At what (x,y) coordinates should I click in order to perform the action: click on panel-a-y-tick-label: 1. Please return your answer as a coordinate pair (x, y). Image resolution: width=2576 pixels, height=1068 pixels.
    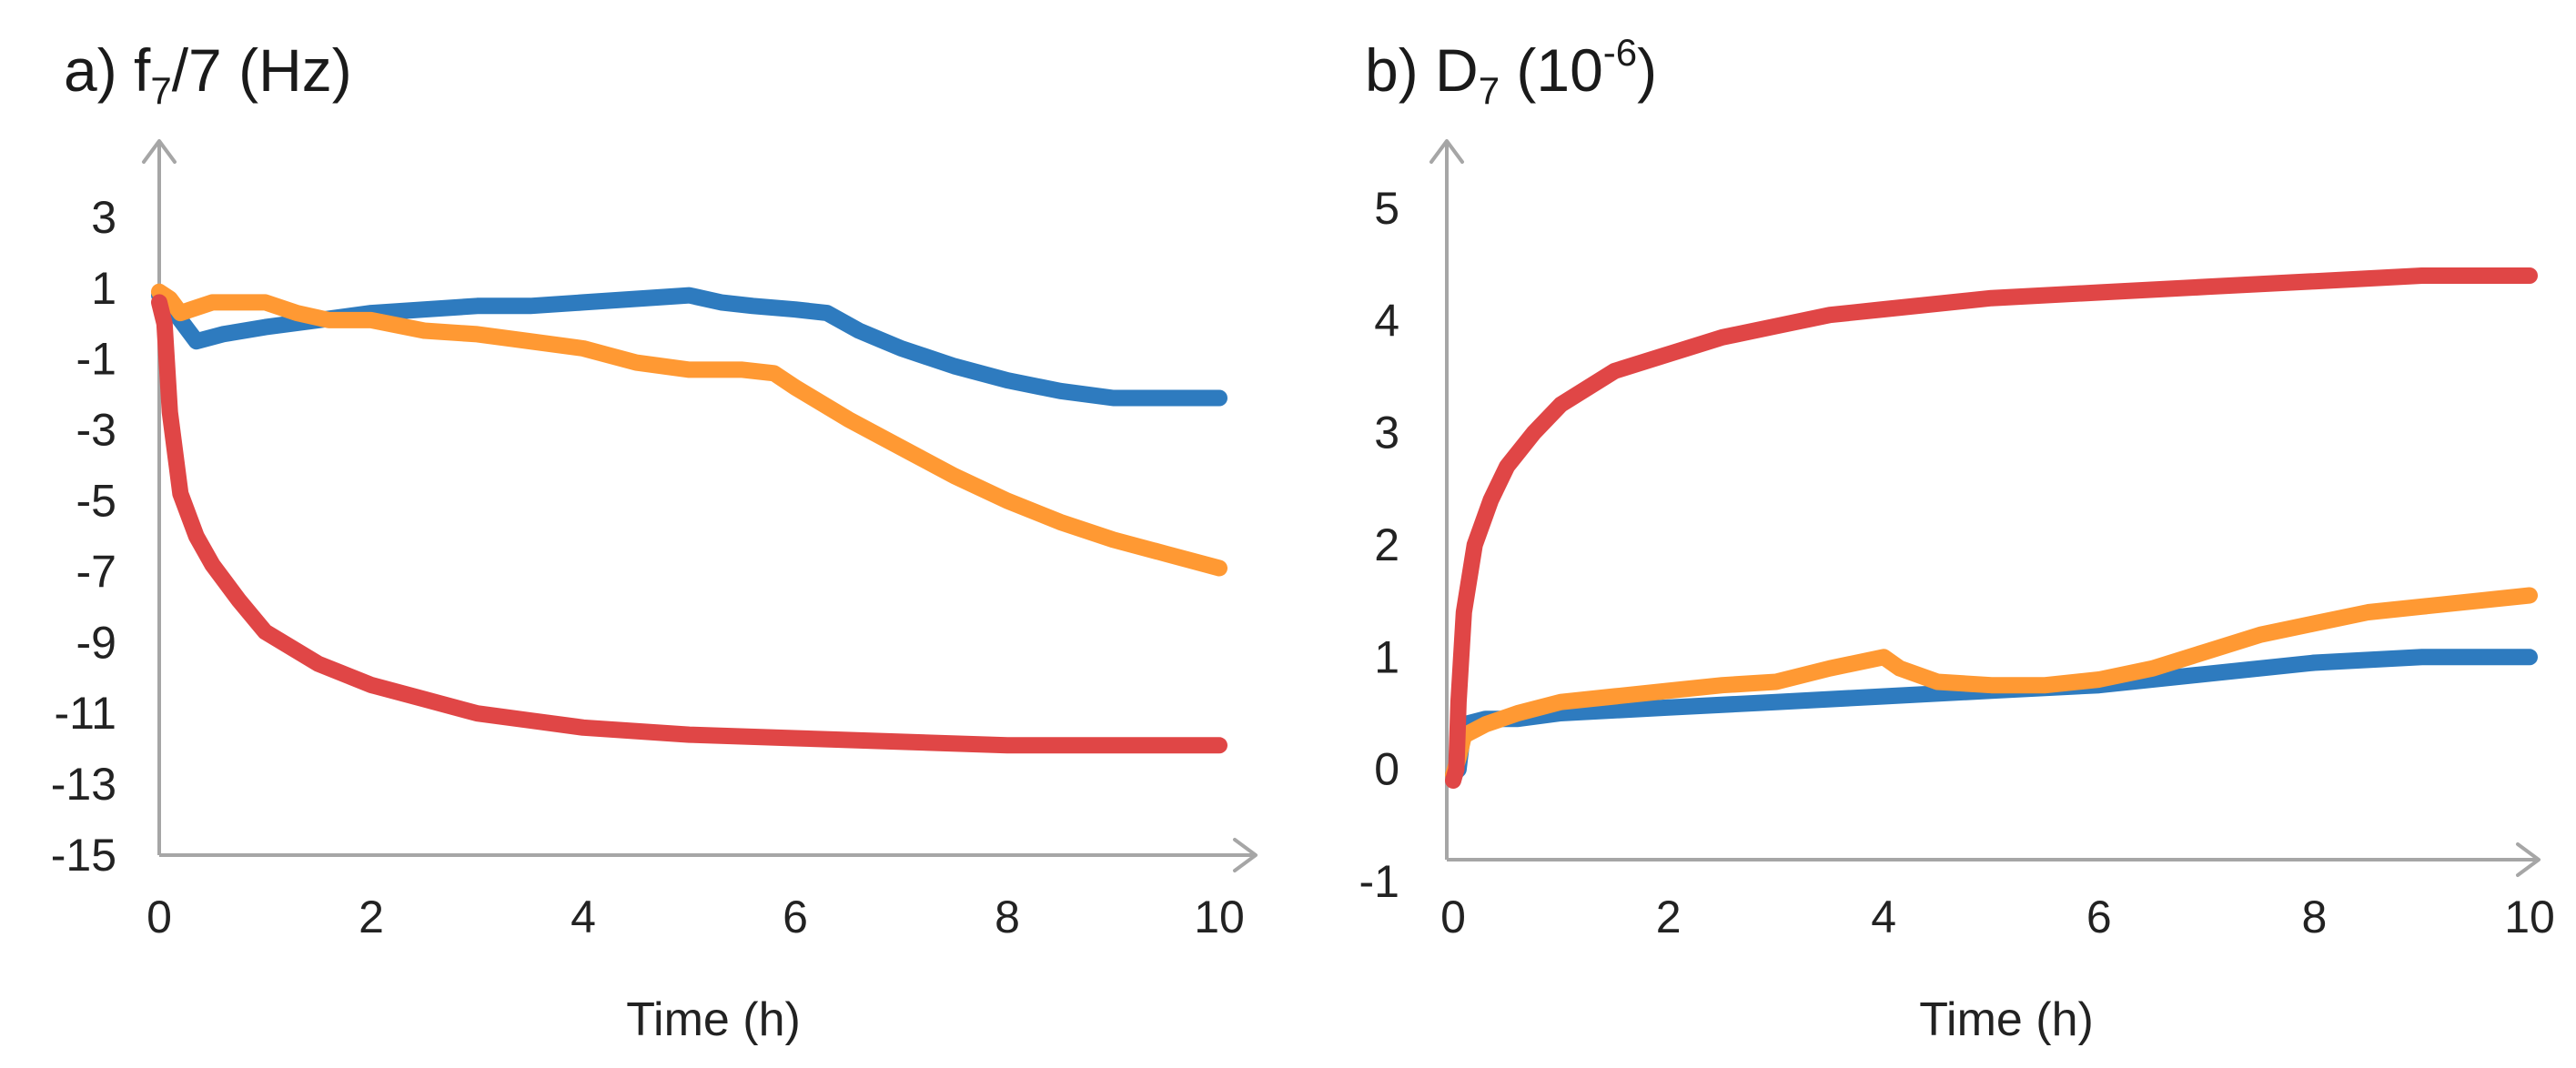
    Looking at the image, I should click on (103, 288).